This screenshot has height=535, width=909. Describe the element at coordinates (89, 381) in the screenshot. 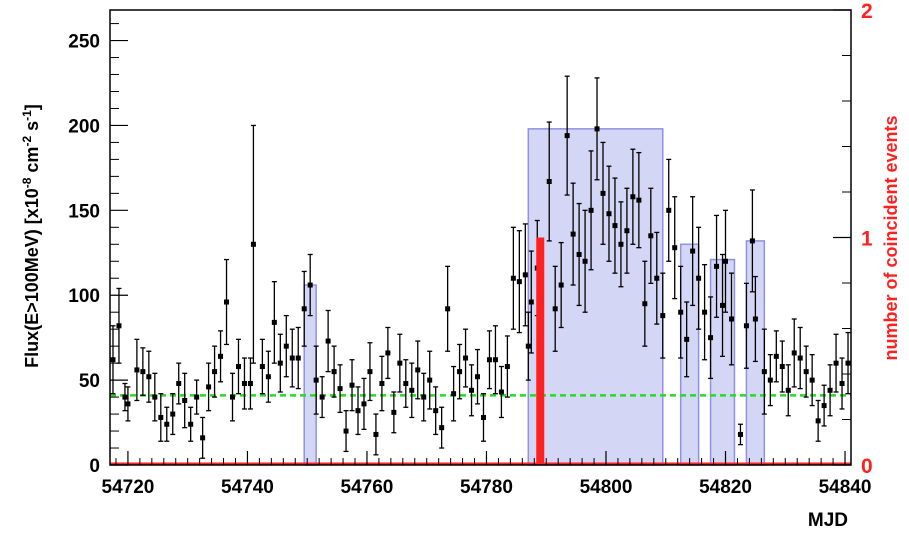

I see `y-left-tick-label: 50` at that location.